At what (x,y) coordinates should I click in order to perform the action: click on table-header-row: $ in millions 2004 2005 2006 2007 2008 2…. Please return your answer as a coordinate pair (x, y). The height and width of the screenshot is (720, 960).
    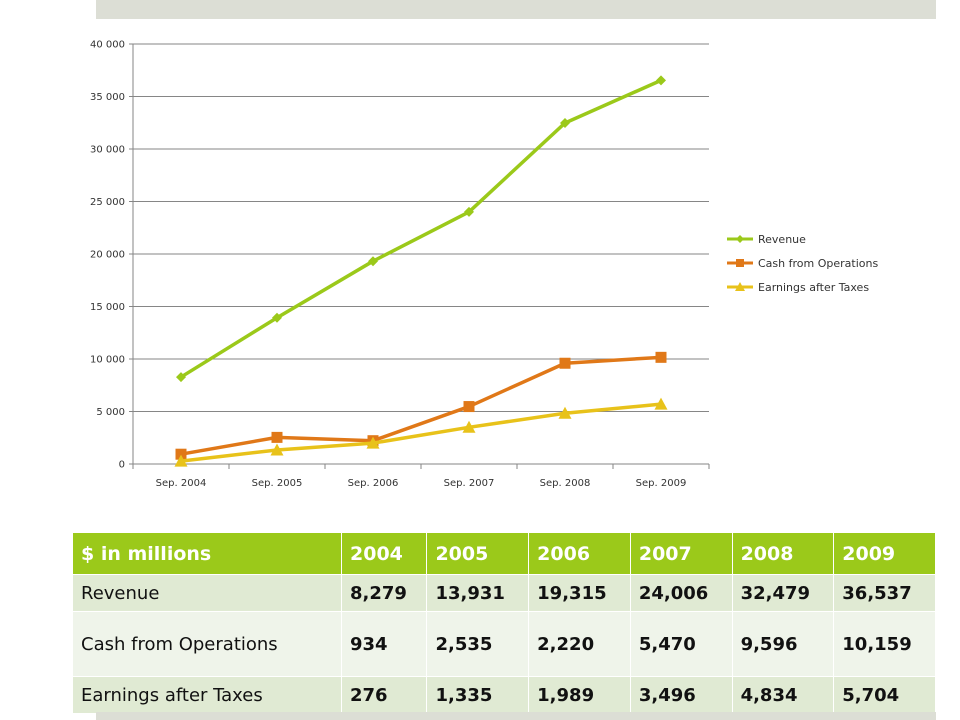
    Looking at the image, I should click on (504, 553).